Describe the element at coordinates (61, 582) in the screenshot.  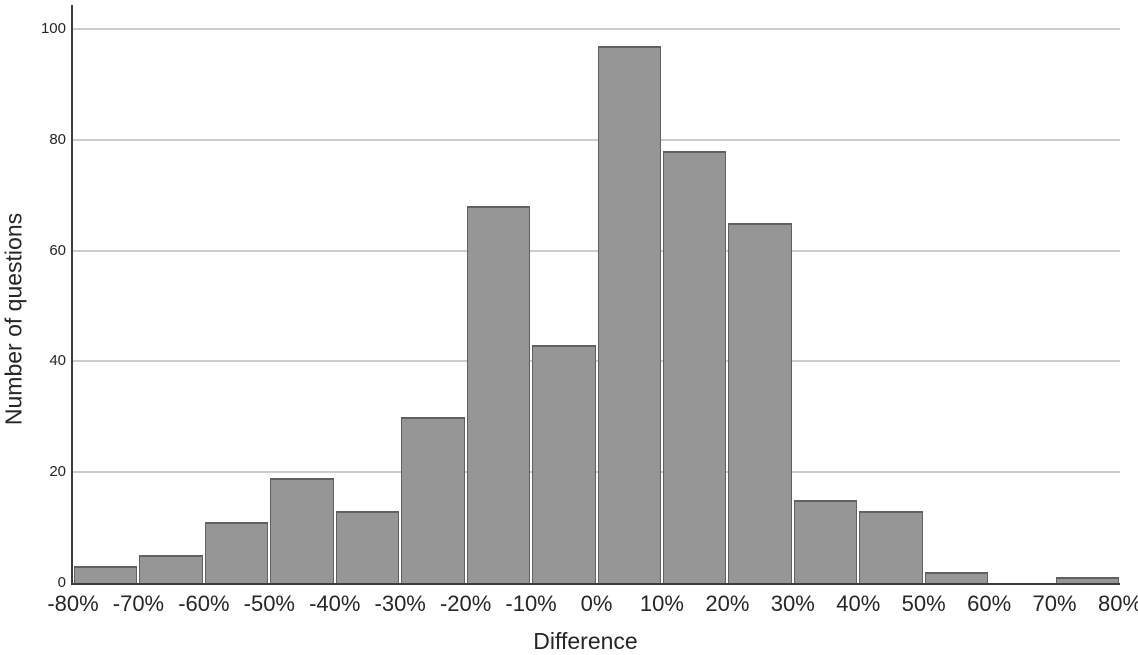
I see `y-tick-label: 0` at that location.